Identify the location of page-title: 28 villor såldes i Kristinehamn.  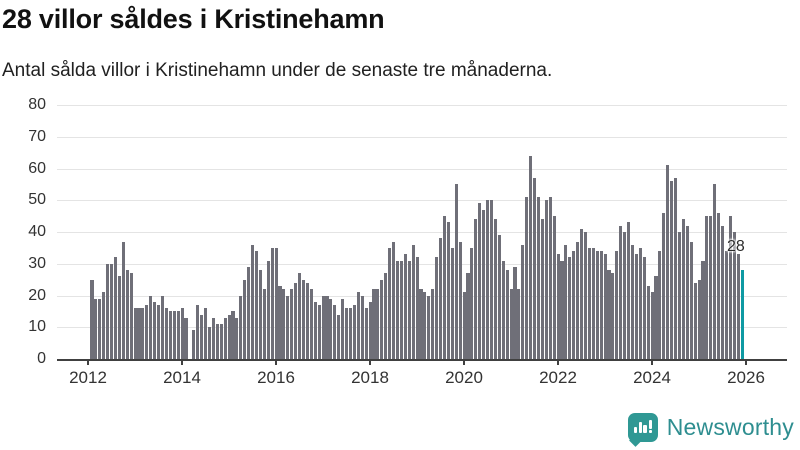
(193, 19).